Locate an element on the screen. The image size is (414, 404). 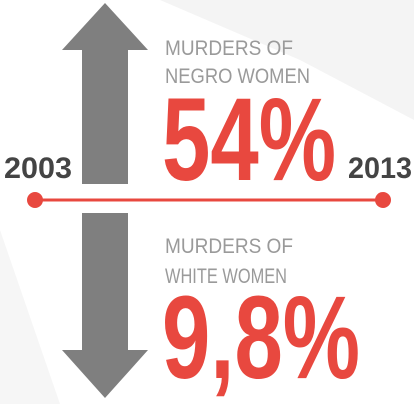
start-year: 2003 is located at coordinates (38, 168).